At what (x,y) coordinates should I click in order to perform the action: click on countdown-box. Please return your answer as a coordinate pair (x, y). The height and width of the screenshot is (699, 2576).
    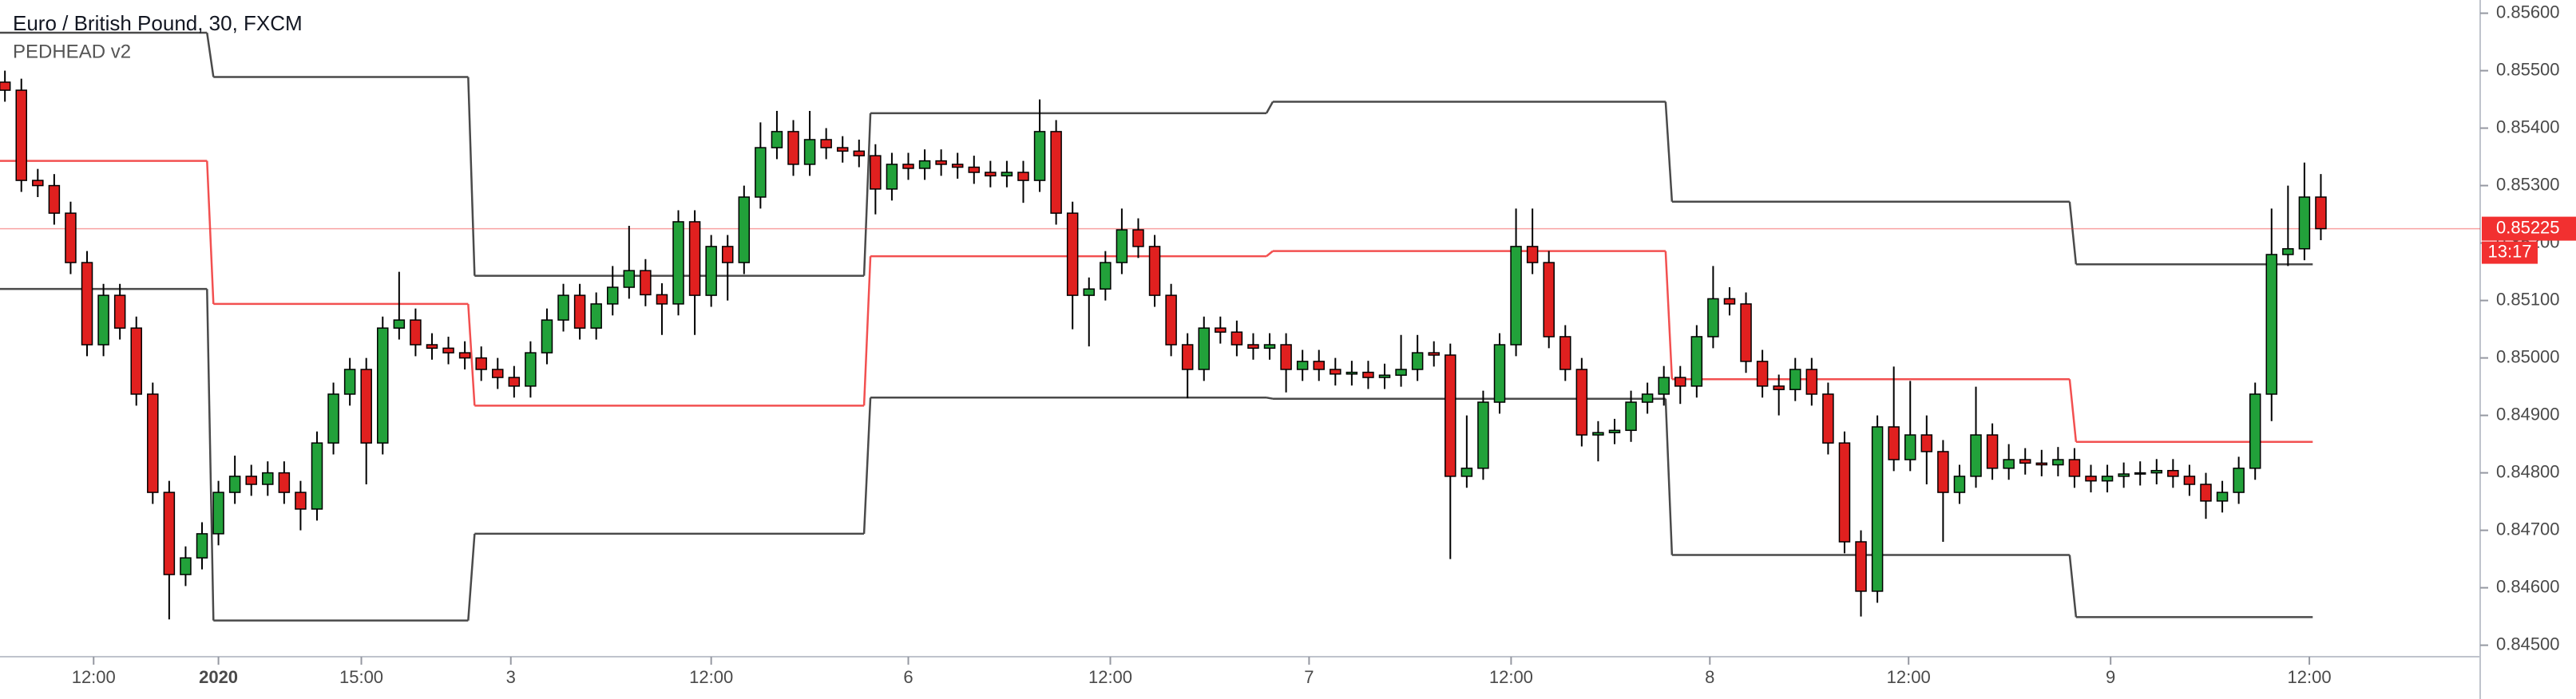
    Looking at the image, I should click on (2510, 252).